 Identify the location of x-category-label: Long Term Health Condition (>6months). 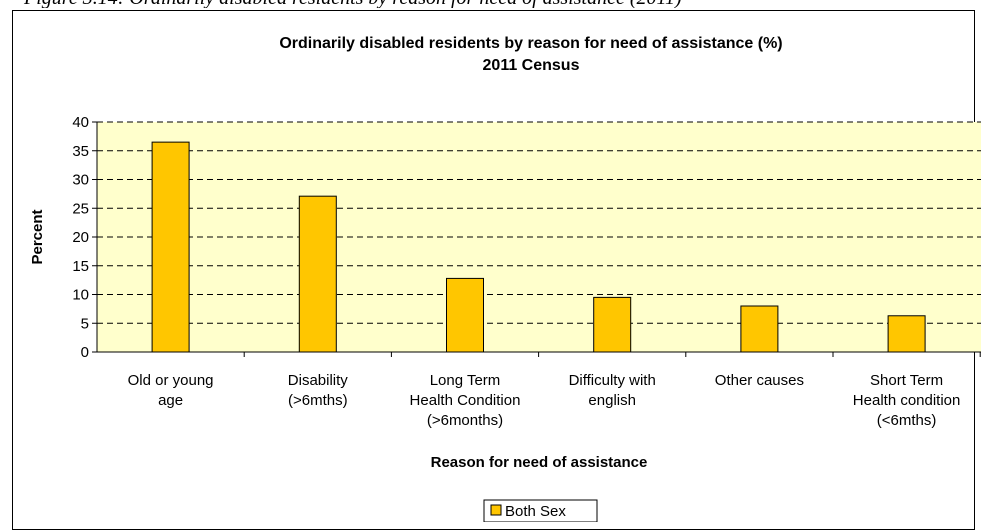
(465, 400).